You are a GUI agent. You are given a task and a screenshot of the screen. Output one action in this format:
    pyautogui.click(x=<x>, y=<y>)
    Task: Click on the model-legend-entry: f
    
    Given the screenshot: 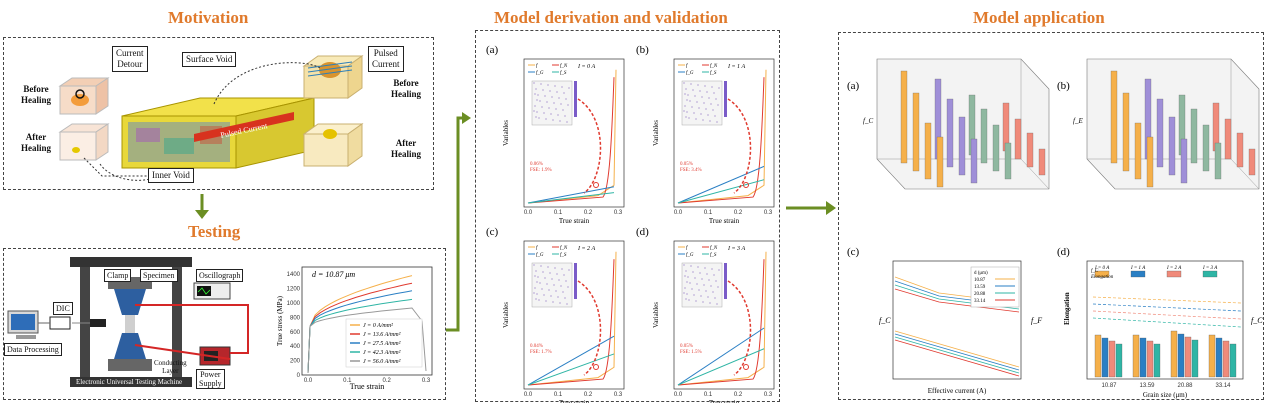 What is the action you would take?
    pyautogui.click(x=687, y=66)
    